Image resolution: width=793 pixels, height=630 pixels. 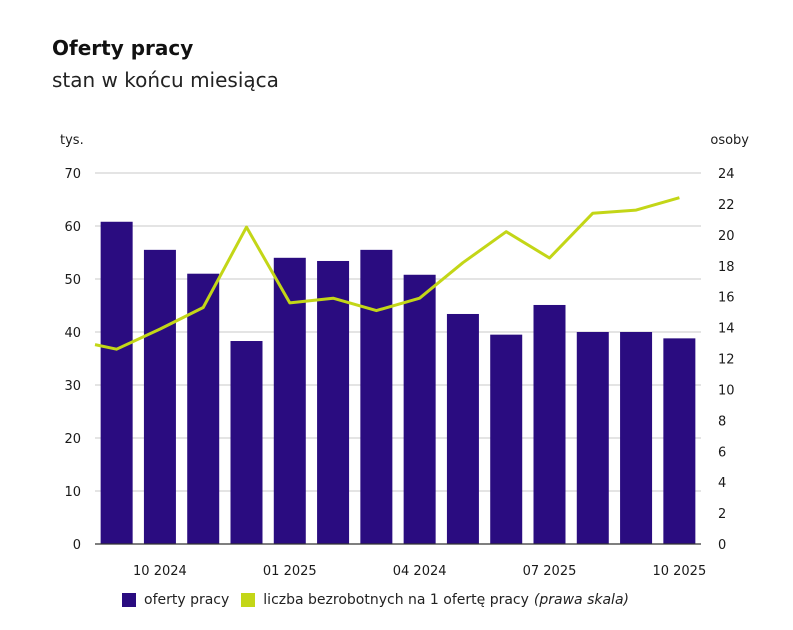 What do you see at coordinates (726, 236) in the screenshot?
I see `right-tick-label: 20` at bounding box center [726, 236].